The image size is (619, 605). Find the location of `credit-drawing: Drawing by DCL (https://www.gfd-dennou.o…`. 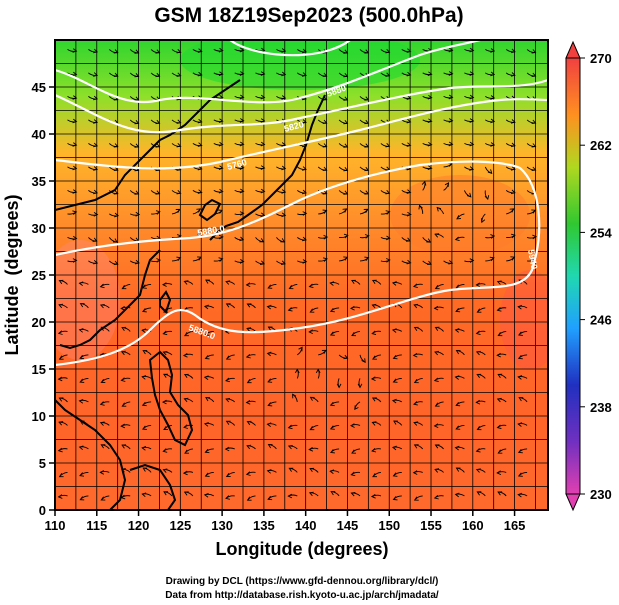

credit-drawing: Drawing by DCL (https://www.gfd-dennou.o… is located at coordinates (302, 581).